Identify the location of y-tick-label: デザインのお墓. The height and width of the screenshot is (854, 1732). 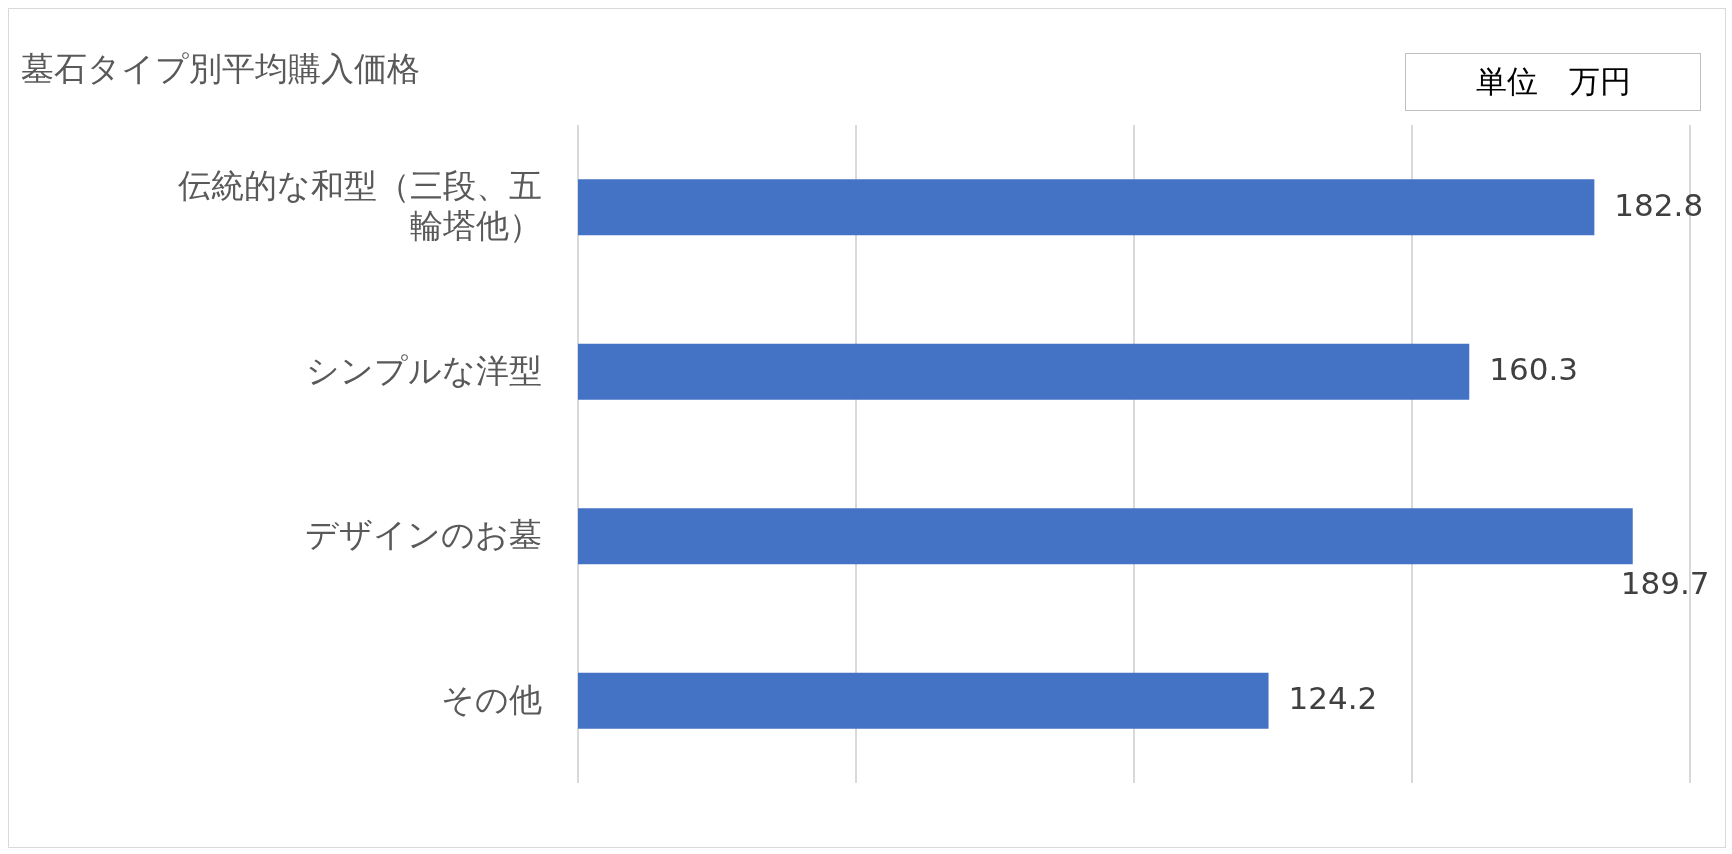
(423, 534).